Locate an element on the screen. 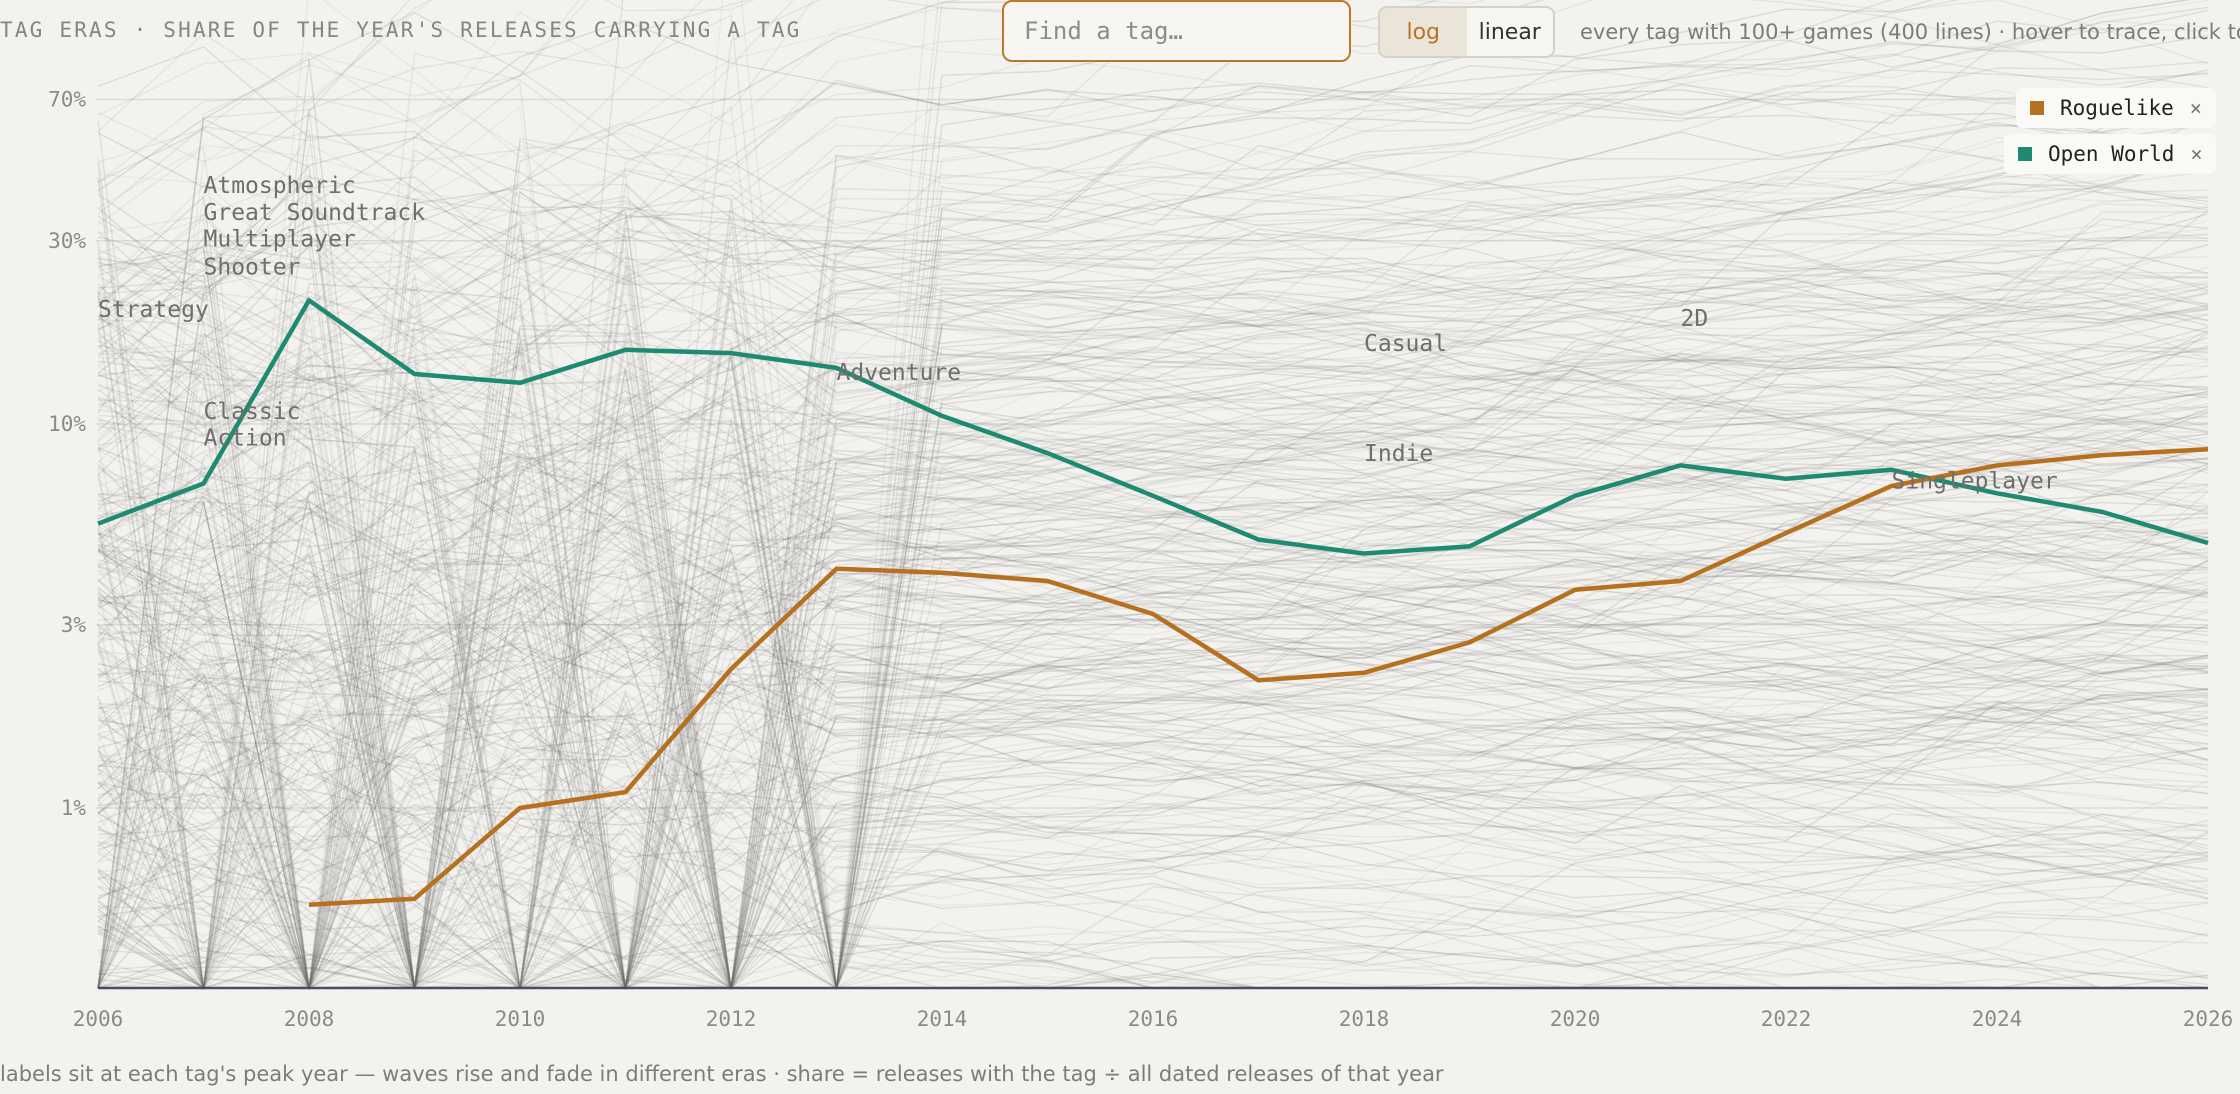  pinned-tag-roguelike: Roguelike × is located at coordinates (2116, 108).